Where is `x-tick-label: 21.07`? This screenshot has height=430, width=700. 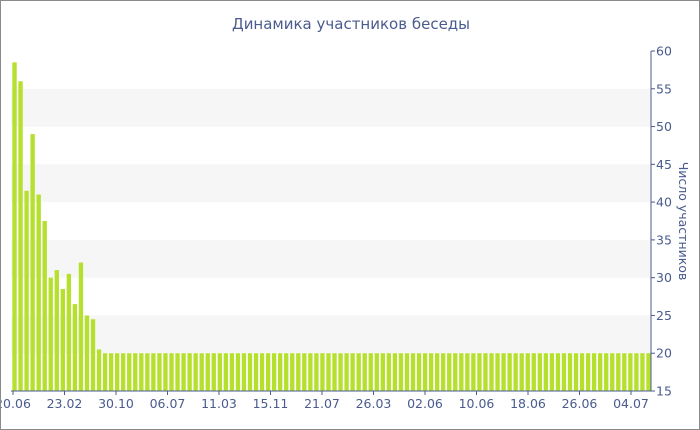 x-tick-label: 21.07 is located at coordinates (322, 403).